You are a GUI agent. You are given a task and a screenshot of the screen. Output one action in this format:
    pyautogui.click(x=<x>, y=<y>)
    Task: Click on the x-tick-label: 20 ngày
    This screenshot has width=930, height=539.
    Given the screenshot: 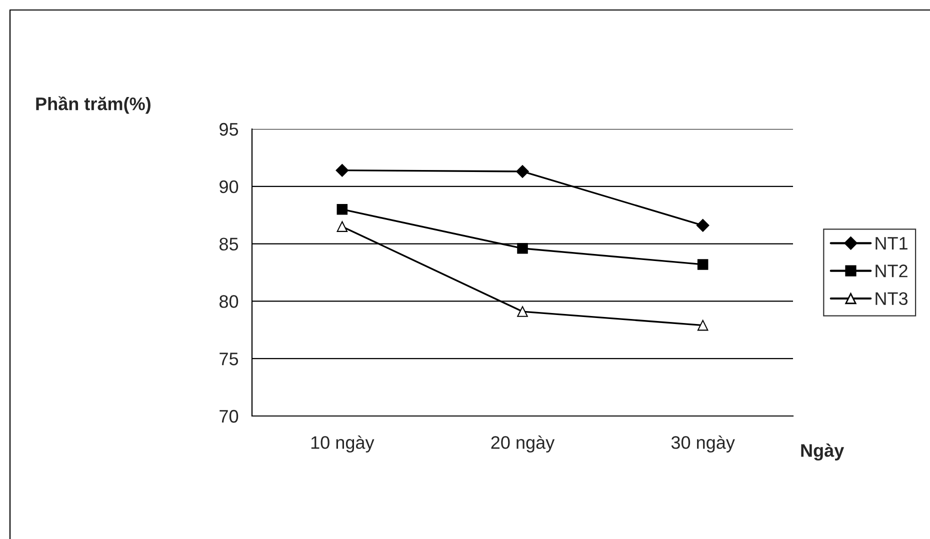 What is the action you would take?
    pyautogui.click(x=523, y=443)
    